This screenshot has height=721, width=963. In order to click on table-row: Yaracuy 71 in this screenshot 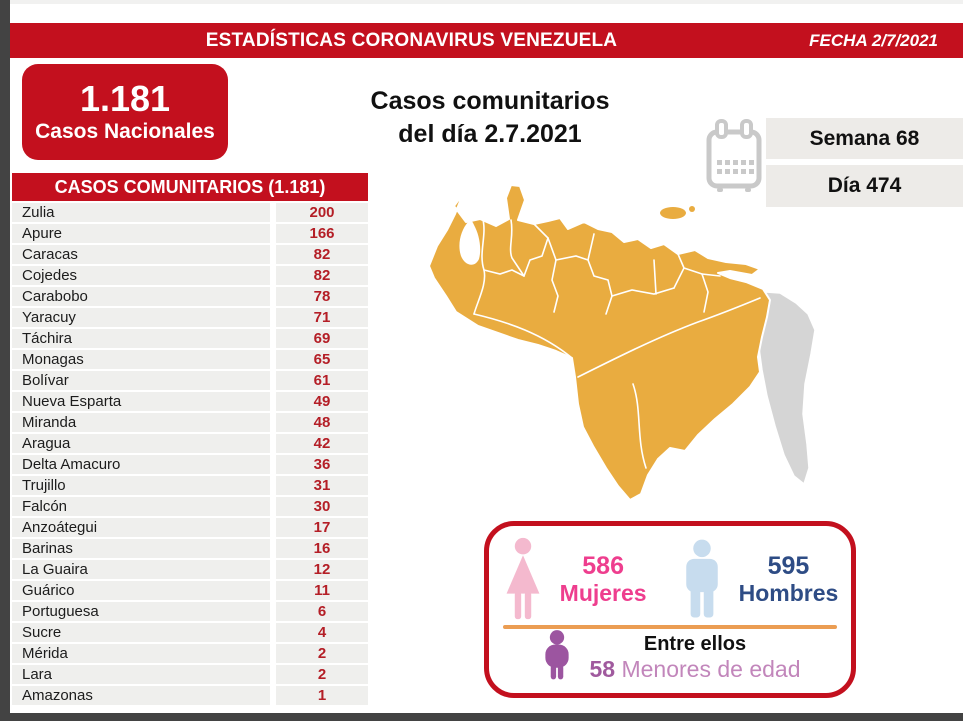, I will do `click(190, 317)`.